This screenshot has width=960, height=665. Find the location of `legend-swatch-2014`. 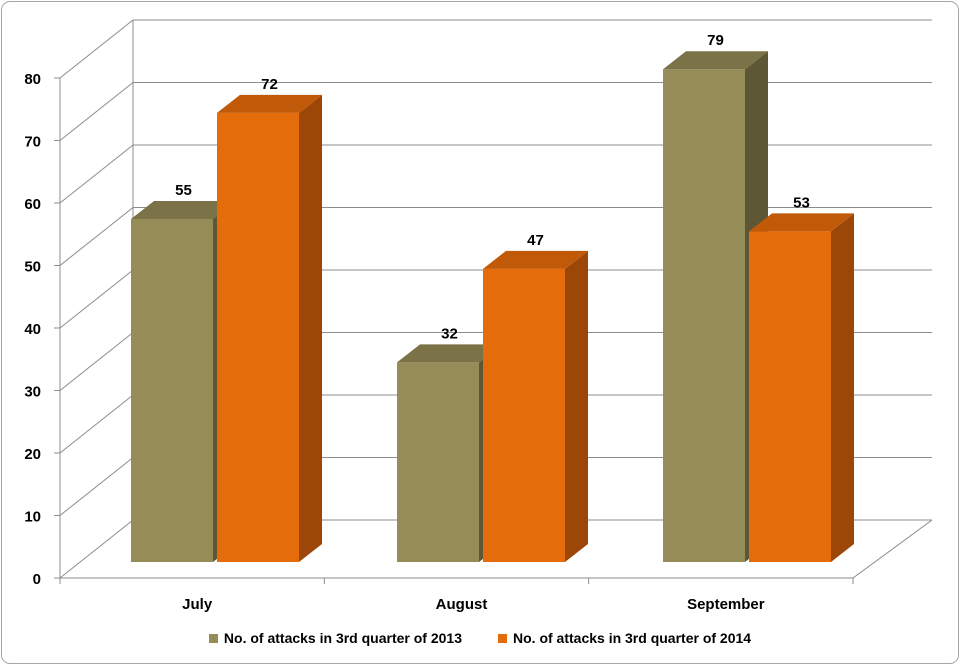

legend-swatch-2014 is located at coordinates (502, 638).